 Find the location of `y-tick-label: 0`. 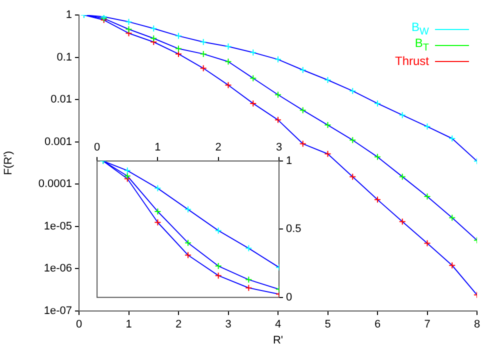

y-tick-label: 0 is located at coordinates (289, 297).